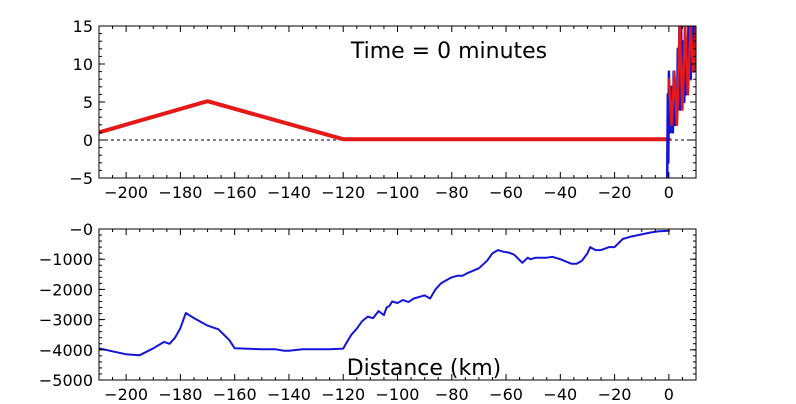 The image size is (796, 404). Describe the element at coordinates (81, 229) in the screenshot. I see `bottom-y-tick-label: −0` at that location.